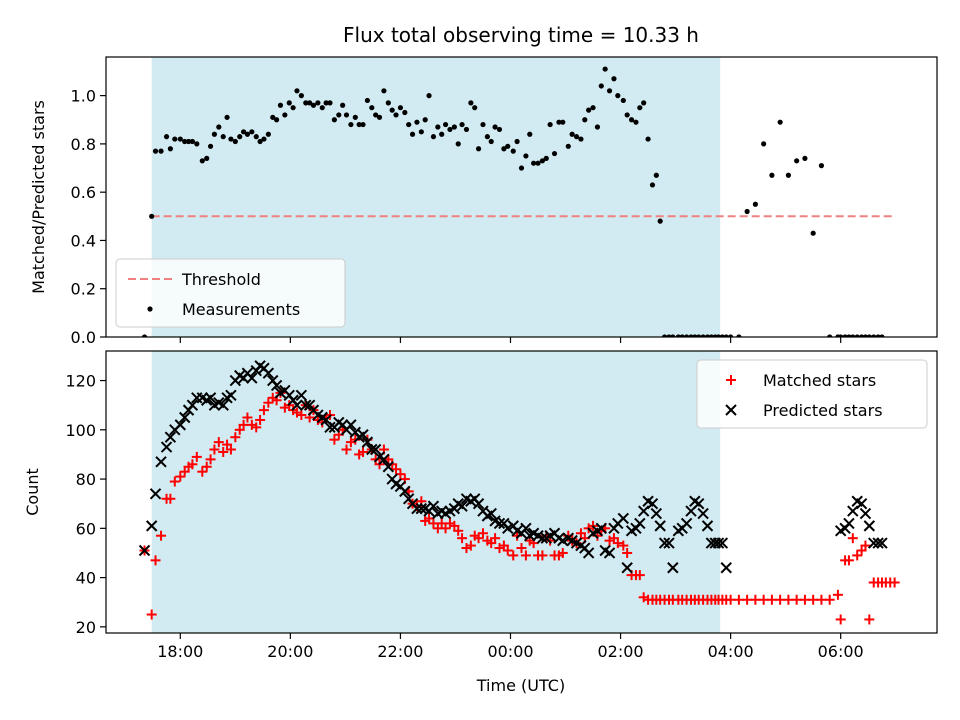  What do you see at coordinates (83, 240) in the screenshot?
I see `y-tick-label: 0.4` at bounding box center [83, 240].